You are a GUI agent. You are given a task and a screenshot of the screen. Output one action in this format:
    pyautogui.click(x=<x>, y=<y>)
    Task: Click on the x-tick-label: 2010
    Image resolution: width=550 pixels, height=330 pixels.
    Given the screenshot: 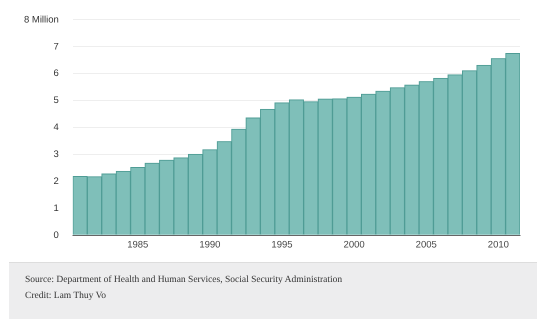 What is the action you would take?
    pyautogui.click(x=498, y=245)
    